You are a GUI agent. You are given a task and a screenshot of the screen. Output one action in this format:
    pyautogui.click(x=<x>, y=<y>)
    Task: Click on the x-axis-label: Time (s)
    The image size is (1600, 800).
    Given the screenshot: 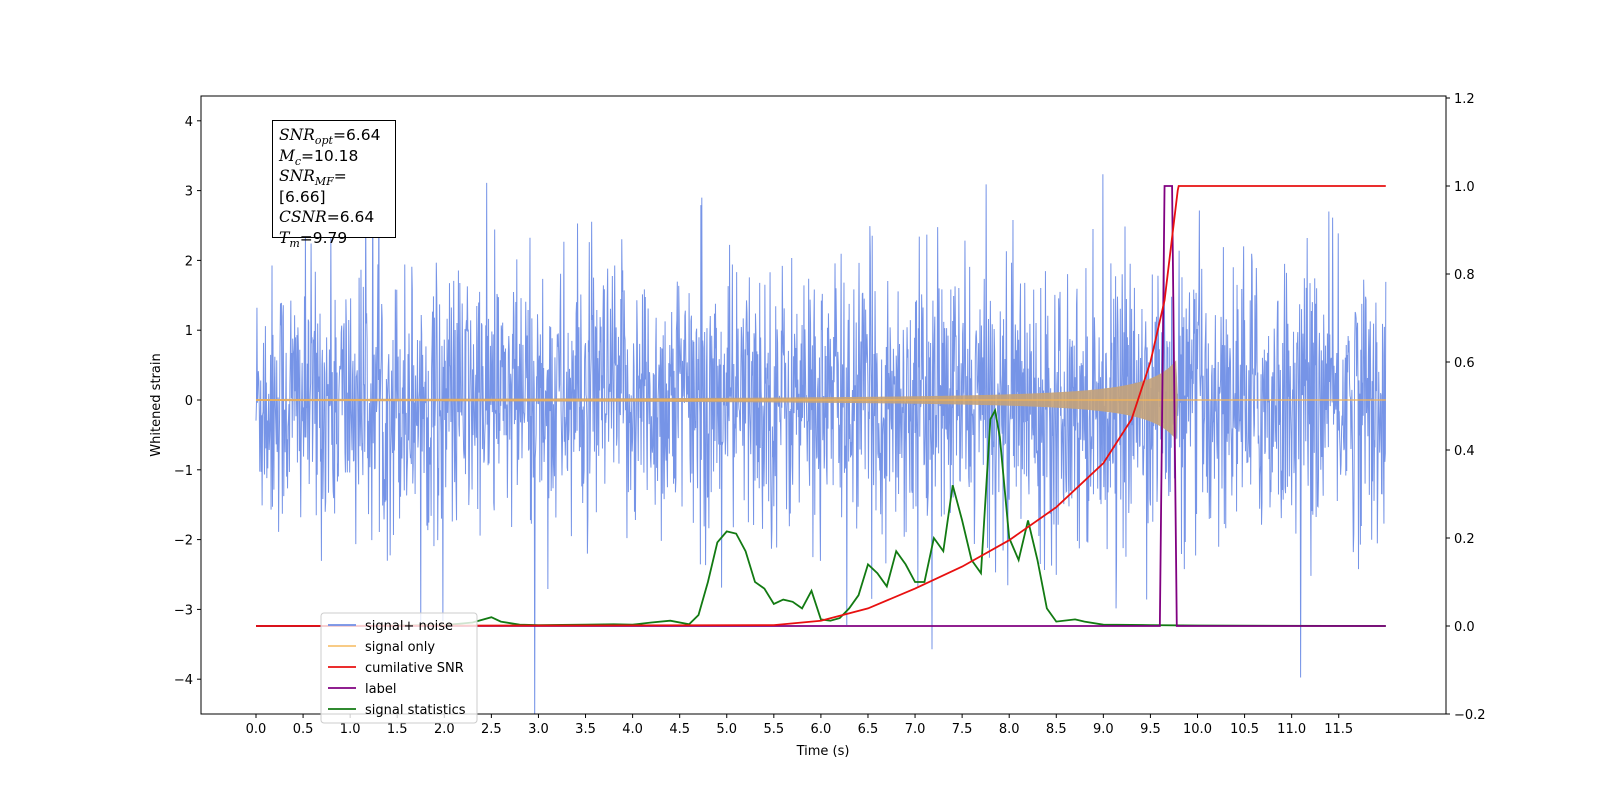 What is the action you would take?
    pyautogui.click(x=823, y=751)
    